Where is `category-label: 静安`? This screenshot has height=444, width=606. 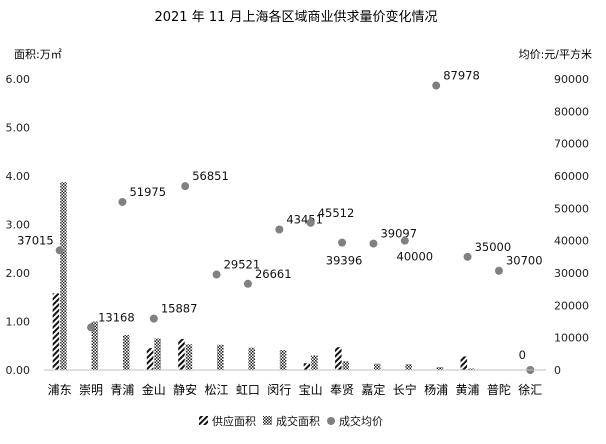
category-label: 静安 is located at coordinates (185, 389).